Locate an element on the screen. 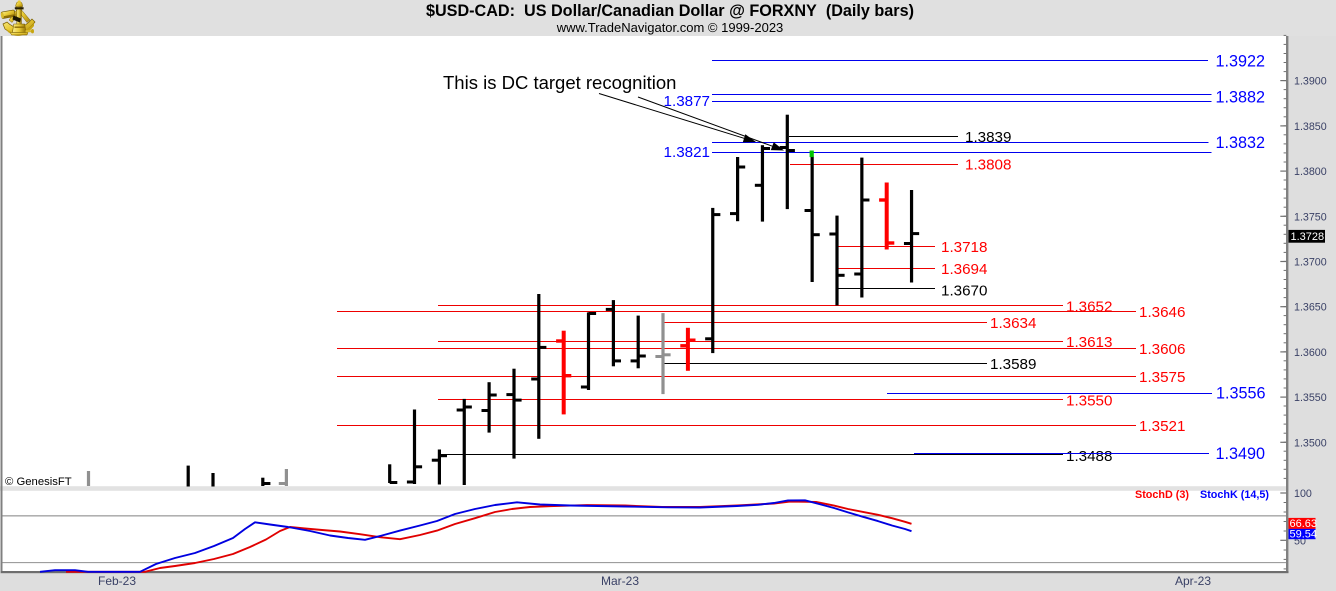  svg-text: 1.3750 is located at coordinates (1310, 217).